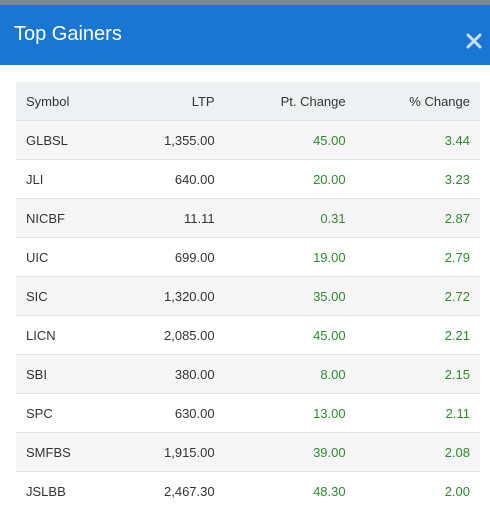  I want to click on column-header: LTP, so click(170, 101).